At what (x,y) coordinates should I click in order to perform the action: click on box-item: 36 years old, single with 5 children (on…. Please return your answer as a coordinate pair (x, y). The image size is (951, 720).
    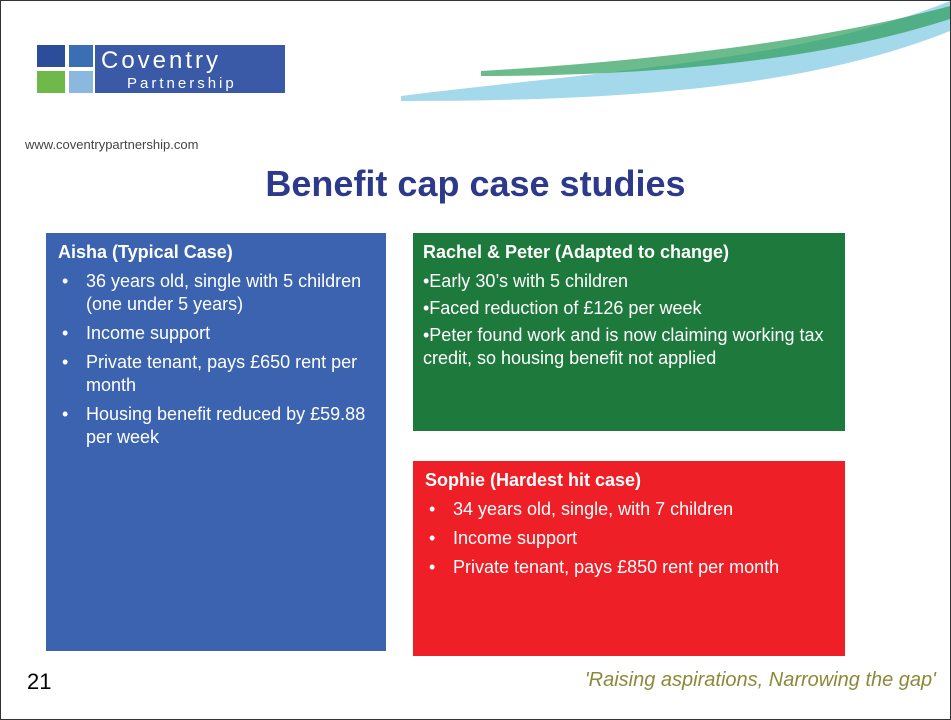
    Looking at the image, I should click on (216, 293).